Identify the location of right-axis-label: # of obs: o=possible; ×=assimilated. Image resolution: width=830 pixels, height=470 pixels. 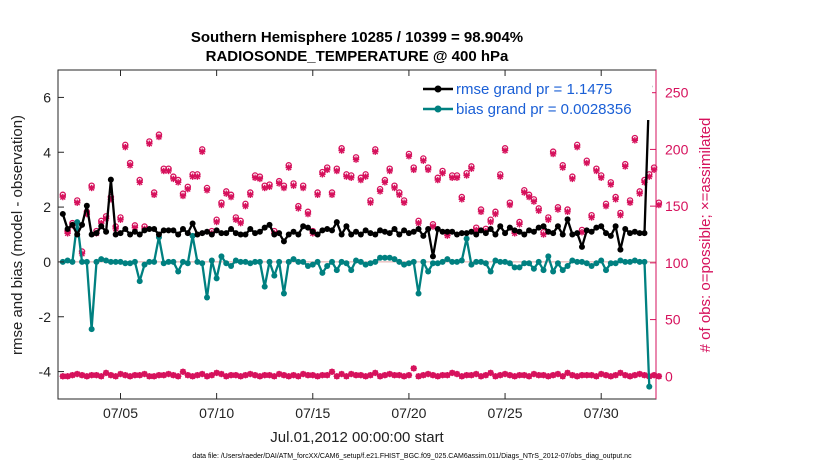
(705, 235).